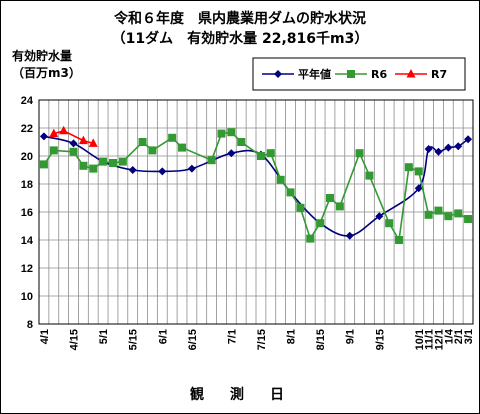 This screenshot has height=414, width=480. Describe the element at coordinates (193, 339) in the screenshot. I see `x-tick-label: 6/15` at that location.